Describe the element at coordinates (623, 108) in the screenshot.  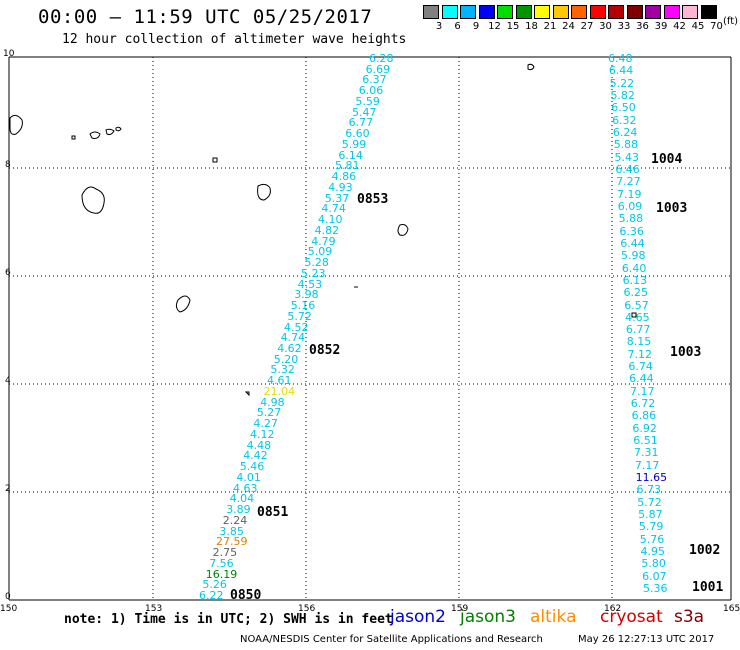
I see `wave-height-value: 6.50` at that location.